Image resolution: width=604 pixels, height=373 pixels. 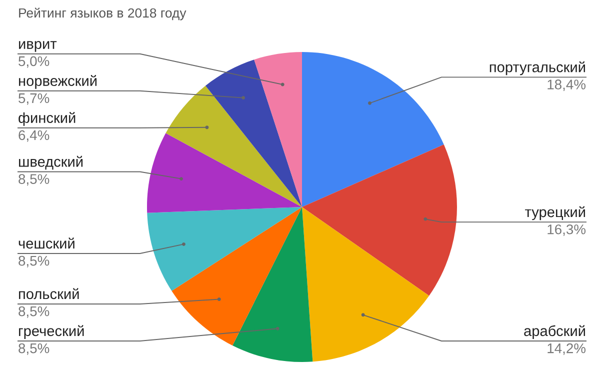 What do you see at coordinates (58, 82) in the screenshot?
I see `slice-label: норвежский` at bounding box center [58, 82].